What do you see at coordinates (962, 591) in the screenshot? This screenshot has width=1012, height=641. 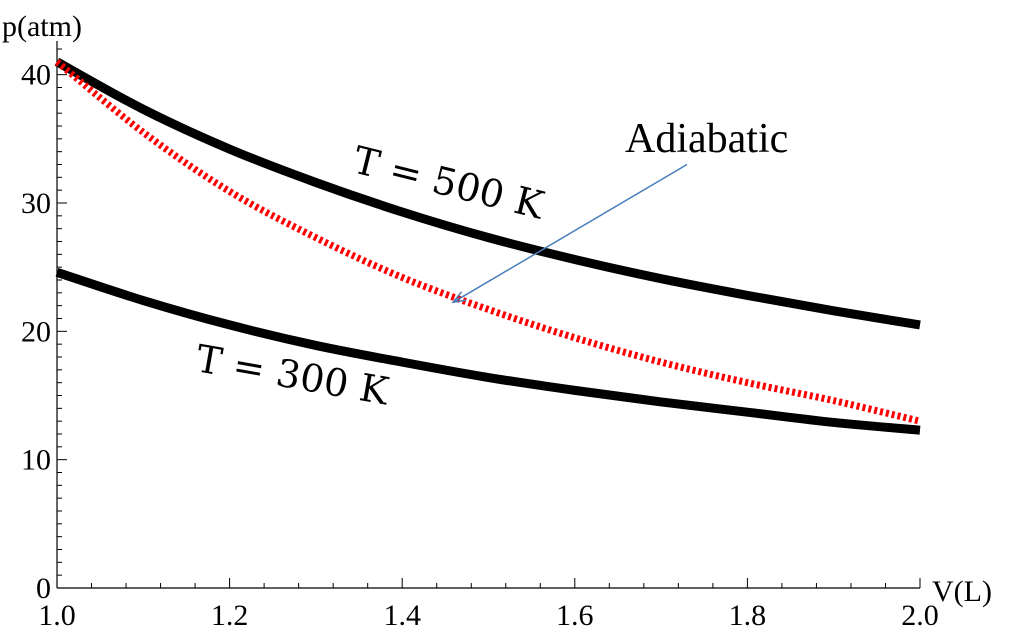 I see `x-axis-label: V(L)` at bounding box center [962, 591].